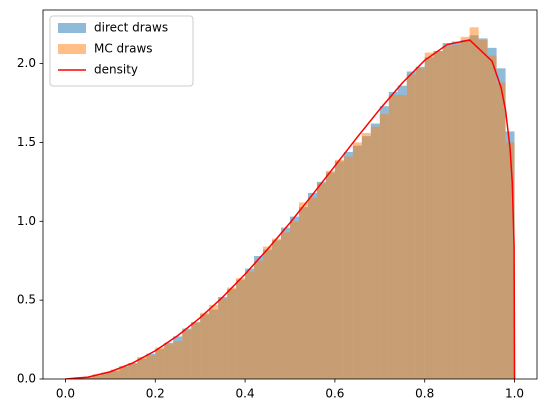  Describe the element at coordinates (26, 221) in the screenshot. I see `y-tick-label: 1.0` at that location.